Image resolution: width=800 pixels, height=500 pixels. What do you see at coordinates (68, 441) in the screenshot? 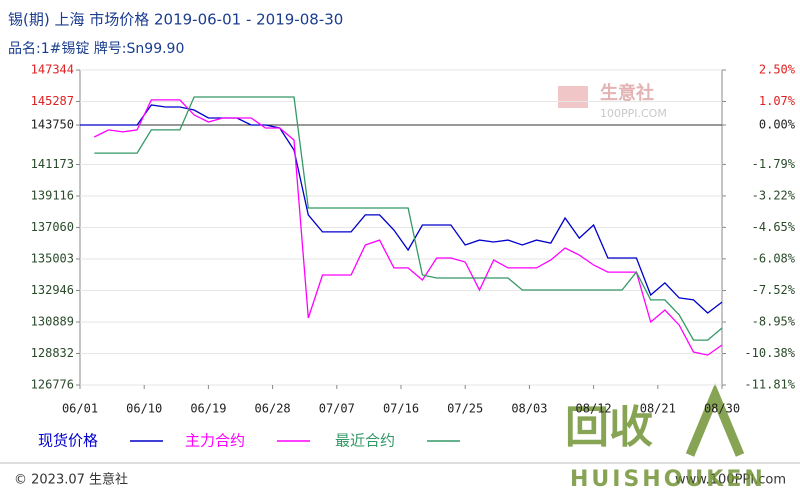
I see `legend-label: 现货价格` at bounding box center [68, 441].